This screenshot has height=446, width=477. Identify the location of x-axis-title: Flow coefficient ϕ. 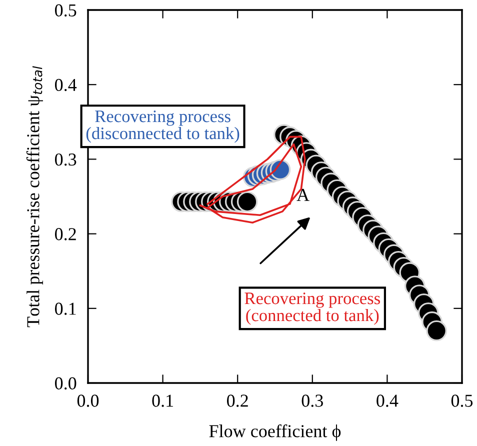
(275, 432).